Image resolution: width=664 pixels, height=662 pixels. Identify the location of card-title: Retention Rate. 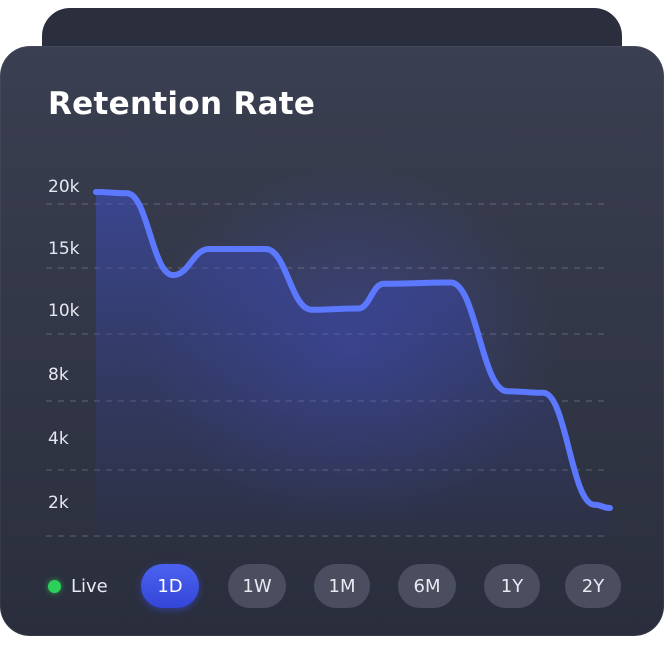
(182, 104).